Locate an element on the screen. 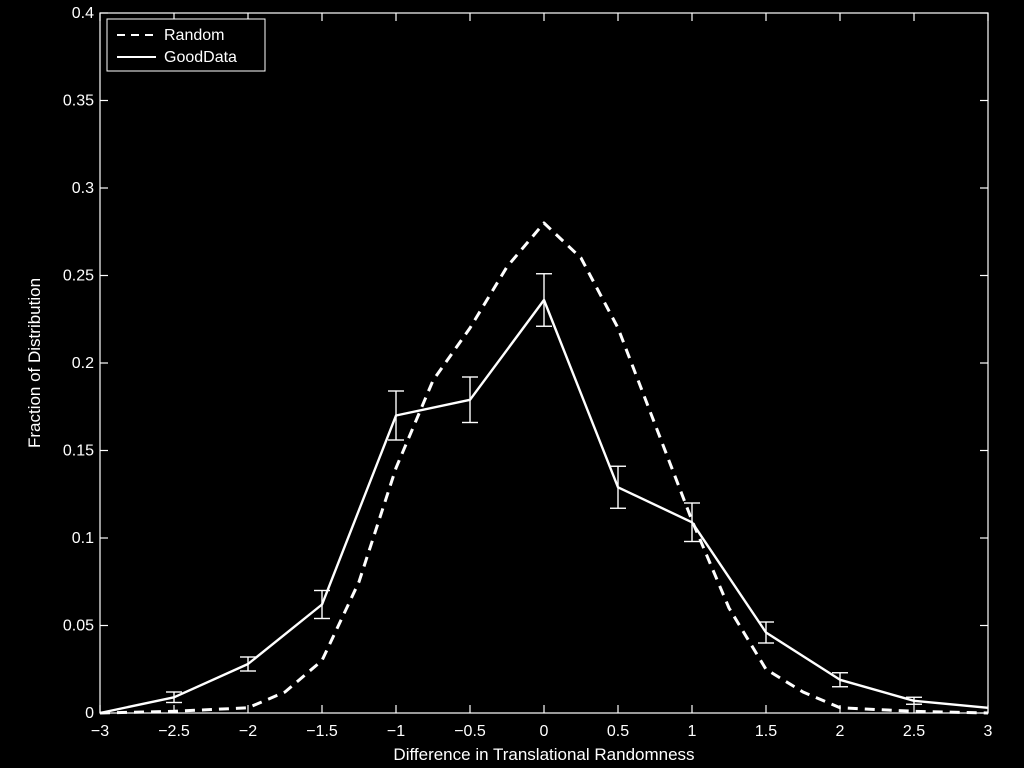  y-tick-label: 0.05 is located at coordinates (78, 626).